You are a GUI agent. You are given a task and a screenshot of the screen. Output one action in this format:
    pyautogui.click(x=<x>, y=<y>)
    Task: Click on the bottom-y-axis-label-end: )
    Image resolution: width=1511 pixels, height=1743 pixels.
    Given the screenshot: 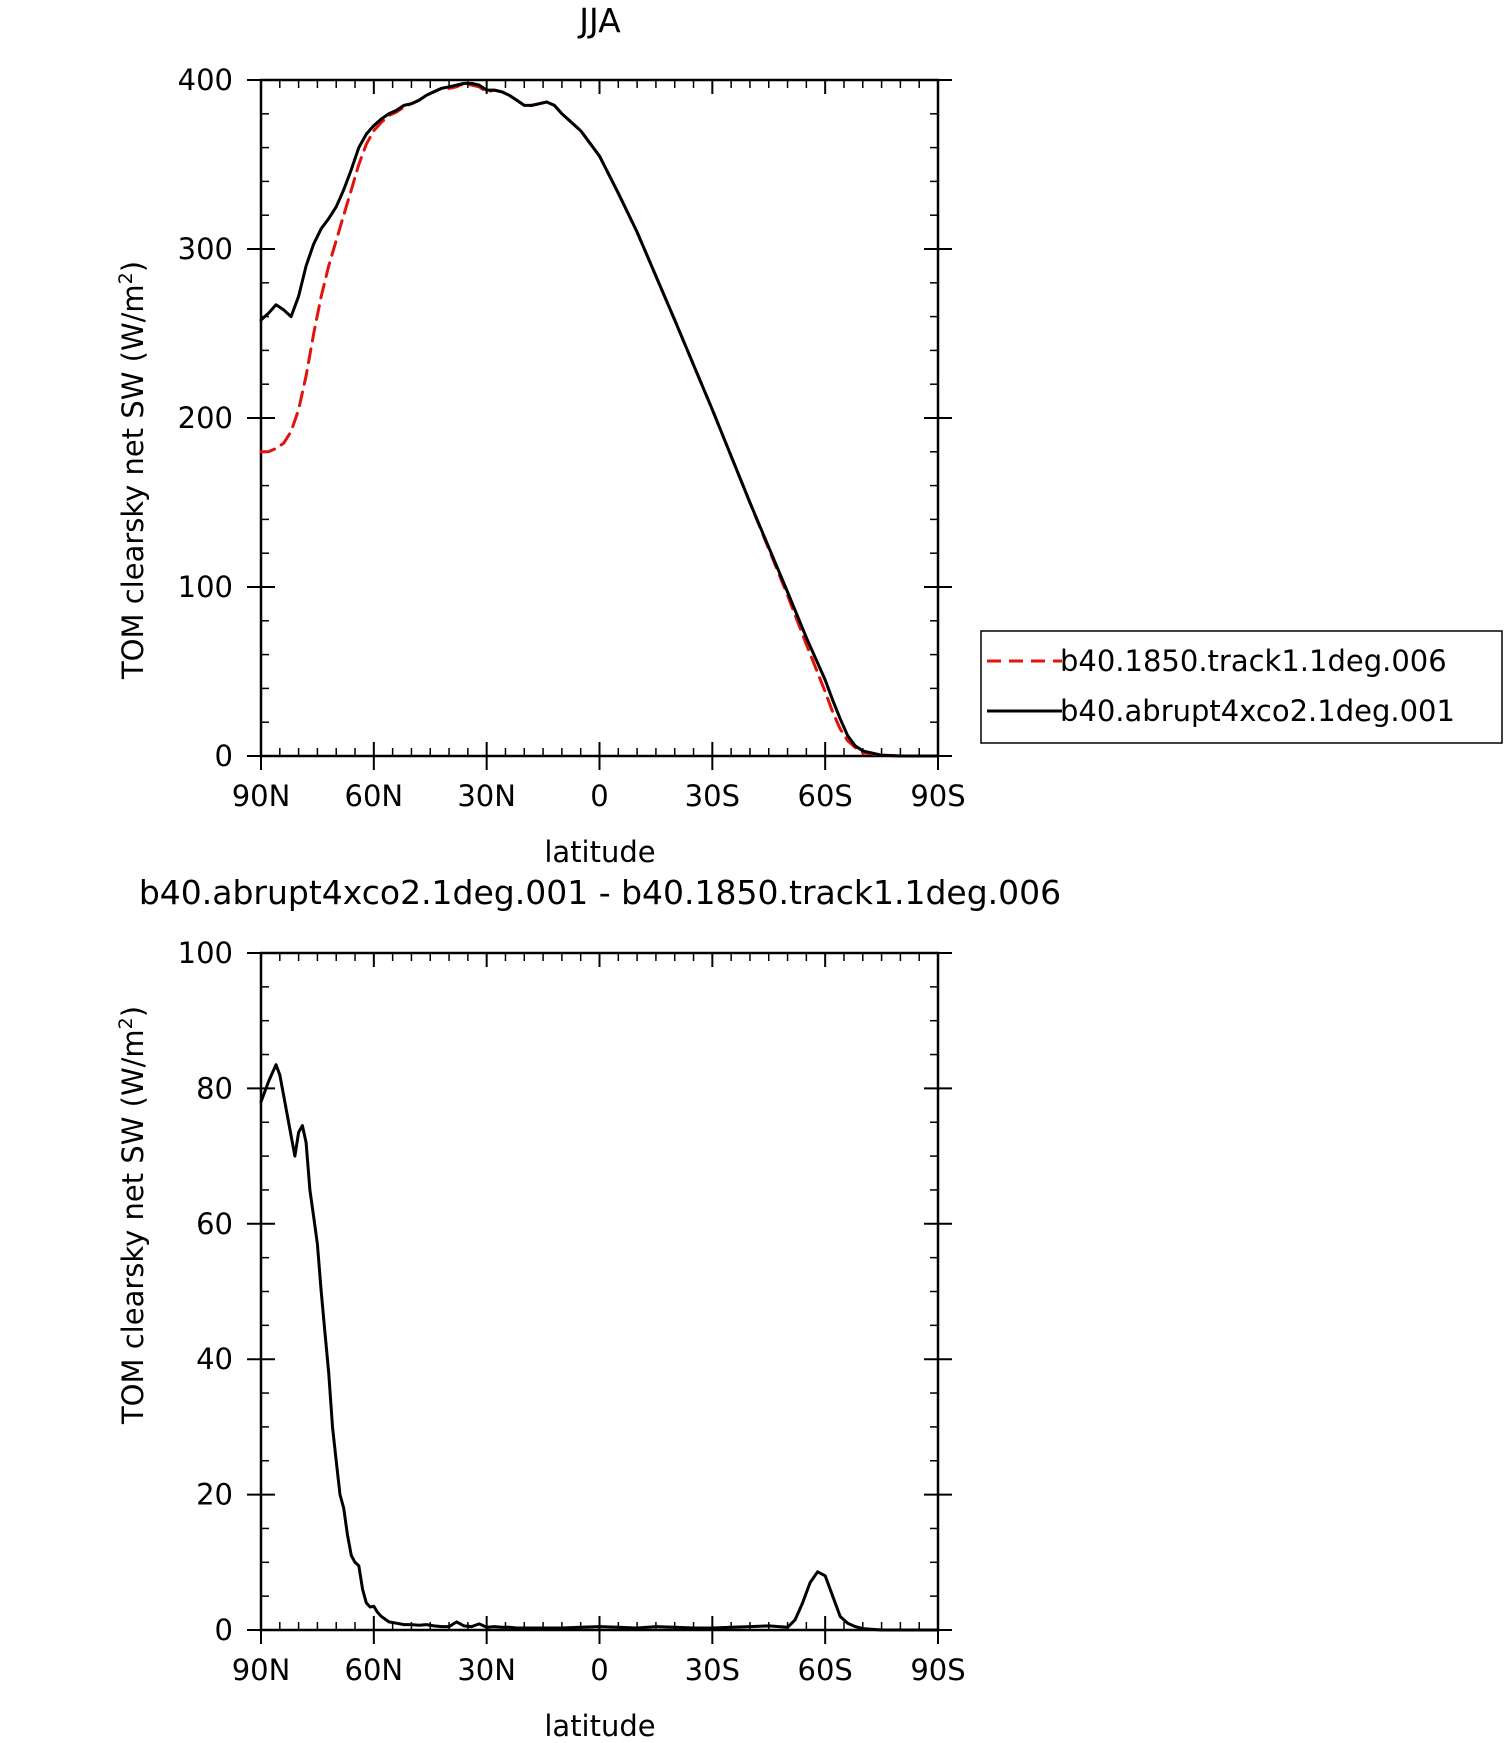 What is the action you would take?
    pyautogui.click(x=133, y=1011)
    